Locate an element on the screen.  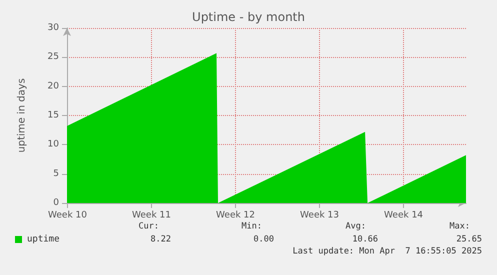
text: Cur: is located at coordinates (148, 227).